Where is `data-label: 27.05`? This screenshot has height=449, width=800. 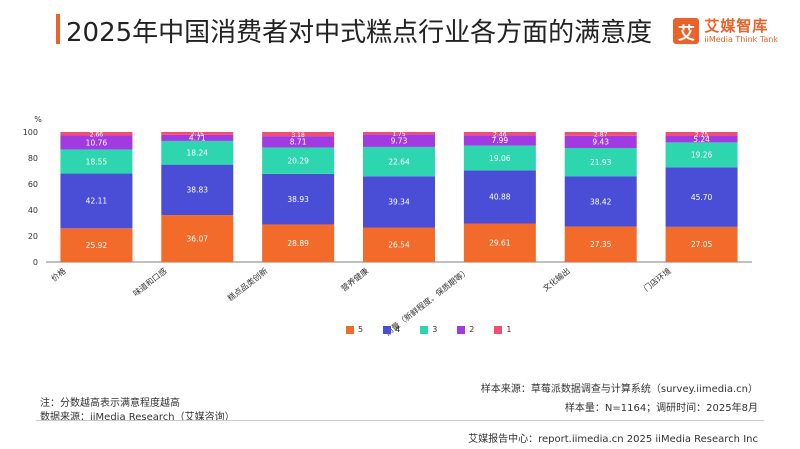
data-label: 27.05 is located at coordinates (702, 244).